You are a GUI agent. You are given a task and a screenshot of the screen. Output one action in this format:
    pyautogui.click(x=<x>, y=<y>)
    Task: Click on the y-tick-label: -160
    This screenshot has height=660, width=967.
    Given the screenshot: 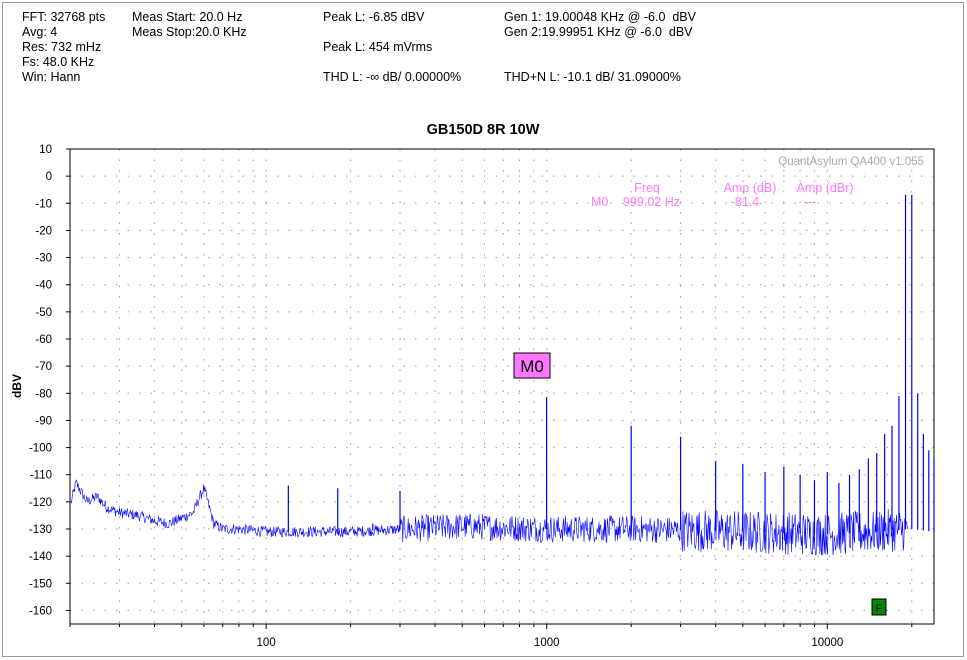 What is the action you would take?
    pyautogui.click(x=40, y=611)
    